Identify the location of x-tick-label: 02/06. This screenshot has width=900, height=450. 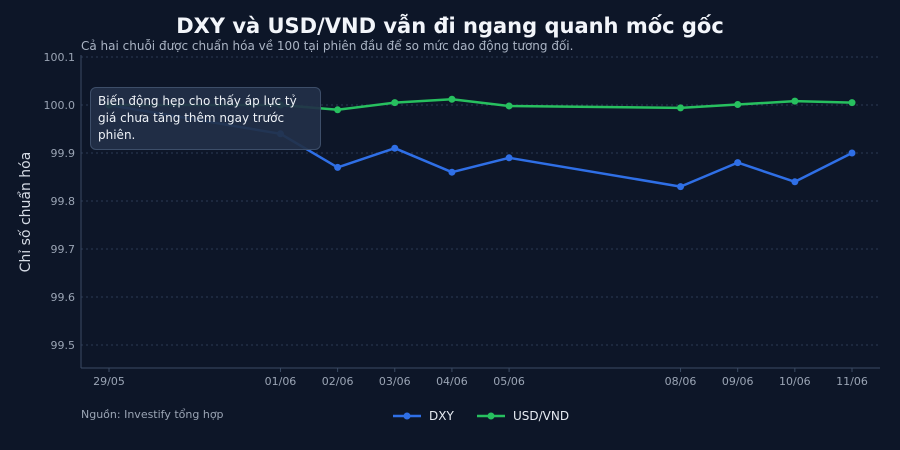
(338, 381).